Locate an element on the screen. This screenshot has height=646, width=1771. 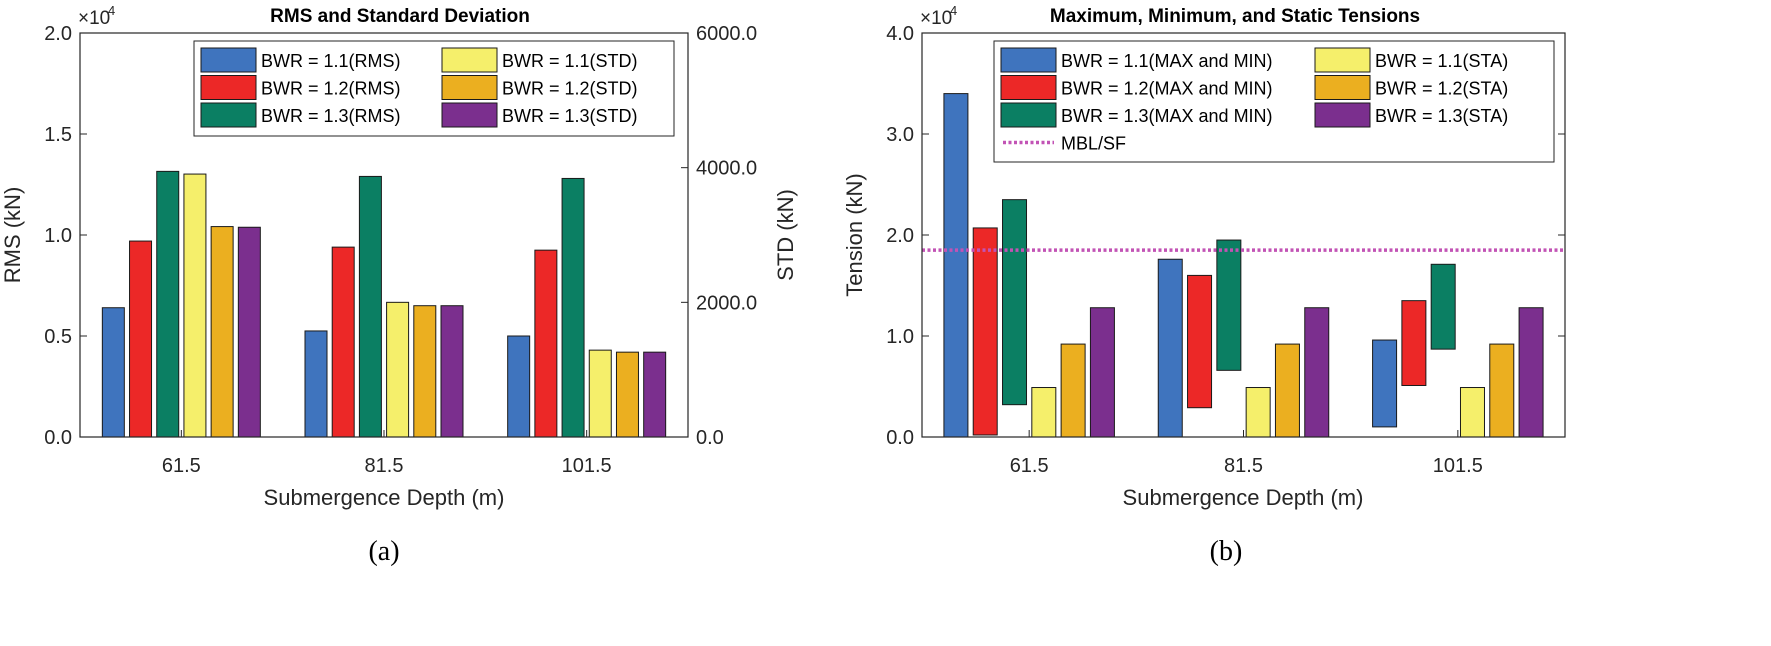
chart-a-y-exponent-power: 4 is located at coordinates (111, 10).